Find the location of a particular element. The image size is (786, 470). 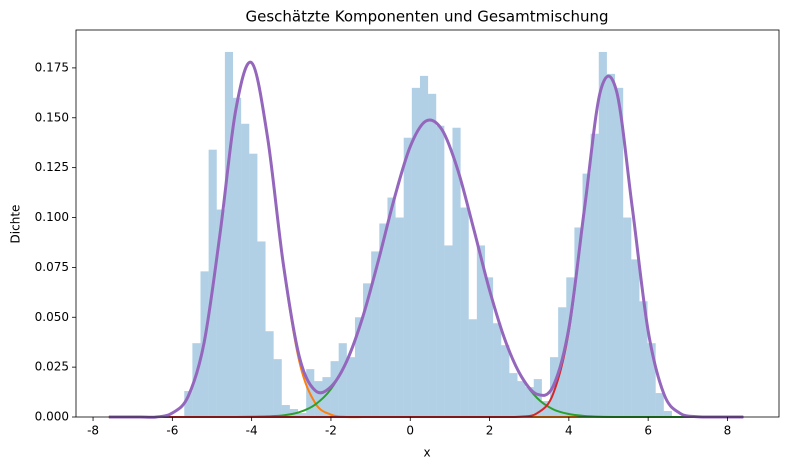

x-tick-label: -8 is located at coordinates (93, 431).